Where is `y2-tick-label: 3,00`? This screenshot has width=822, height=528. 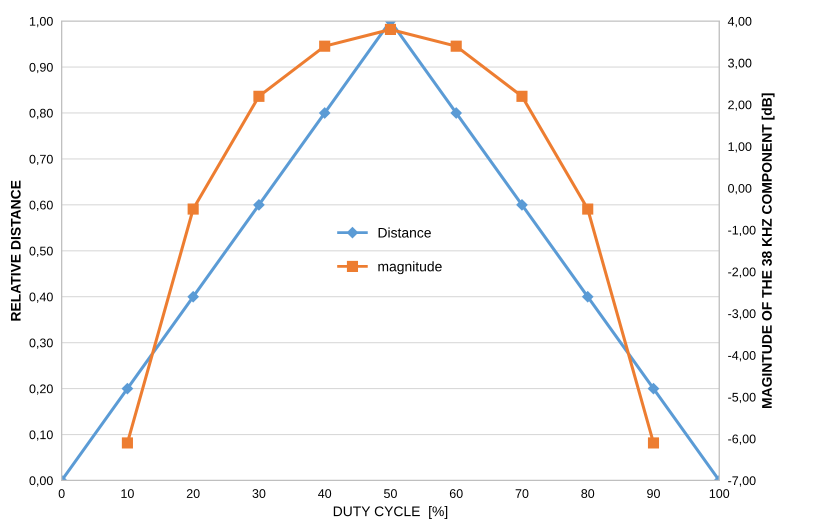
y2-tick-label: 3,00 is located at coordinates (740, 64).